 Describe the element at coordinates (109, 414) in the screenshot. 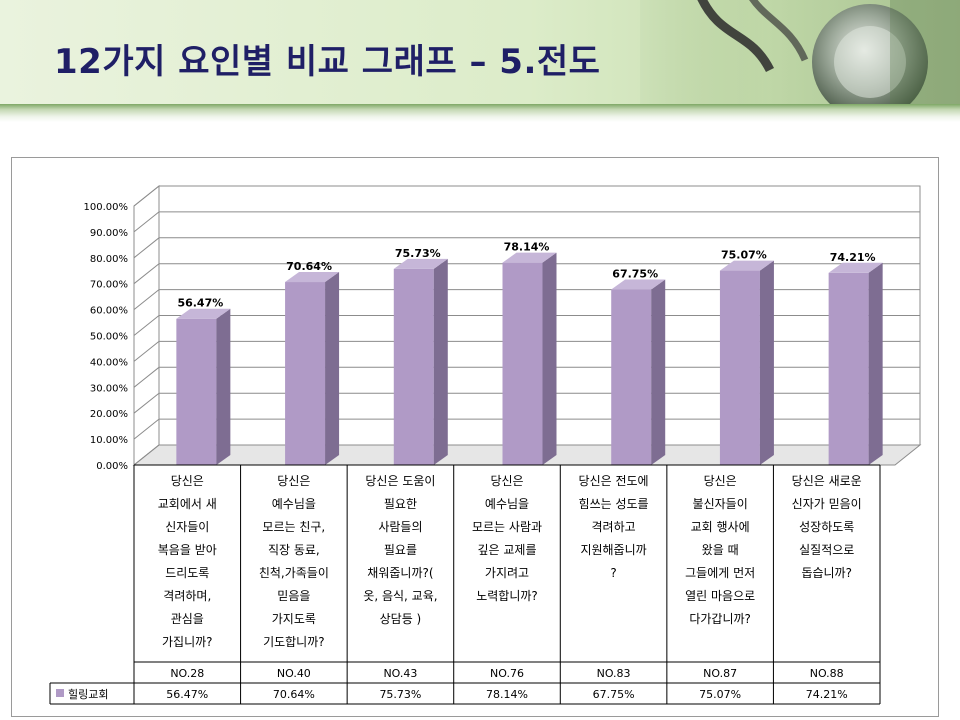

I see `y-tick-label: 20.00%` at that location.